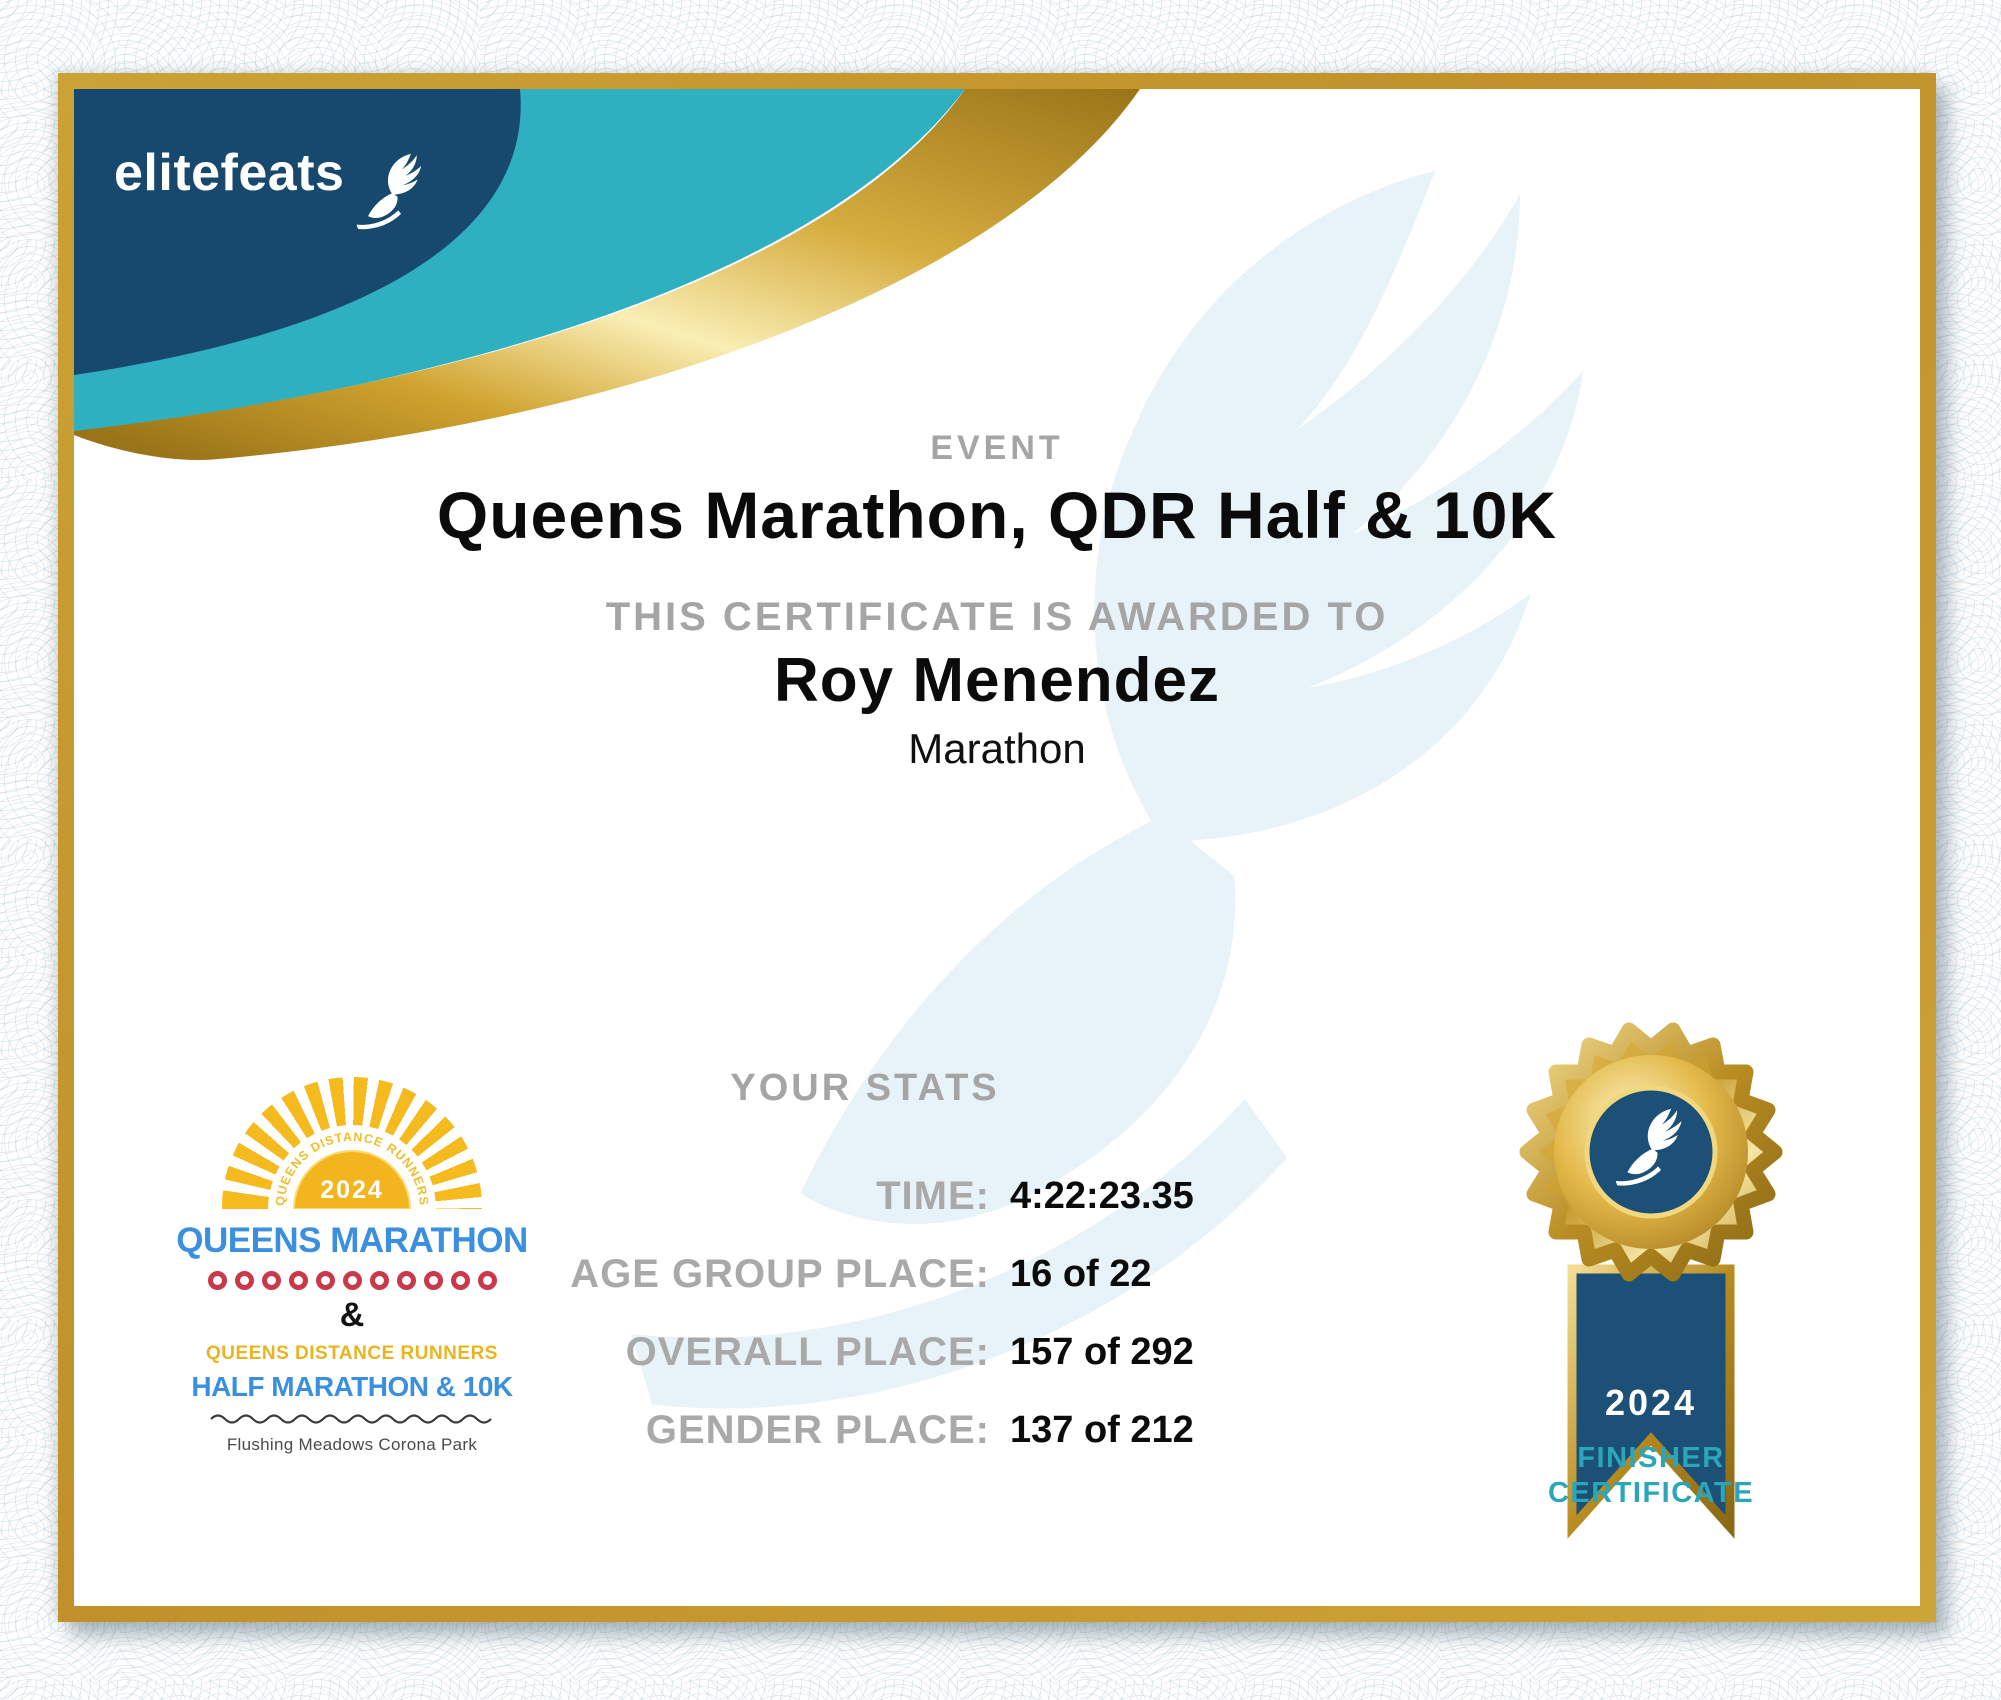 The image size is (2001, 1700). I want to click on stats-heading: YOUR STATS, so click(865, 1088).